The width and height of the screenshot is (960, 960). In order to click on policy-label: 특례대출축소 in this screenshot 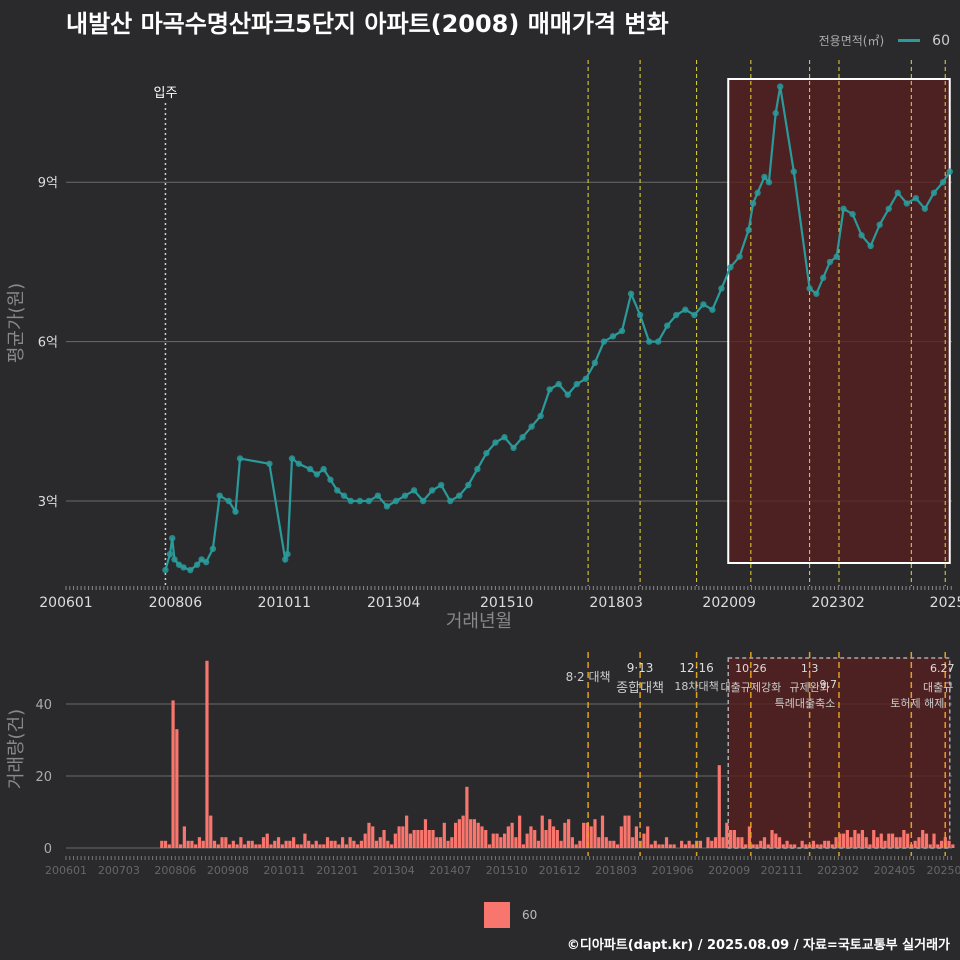, I will do `click(805, 703)`.